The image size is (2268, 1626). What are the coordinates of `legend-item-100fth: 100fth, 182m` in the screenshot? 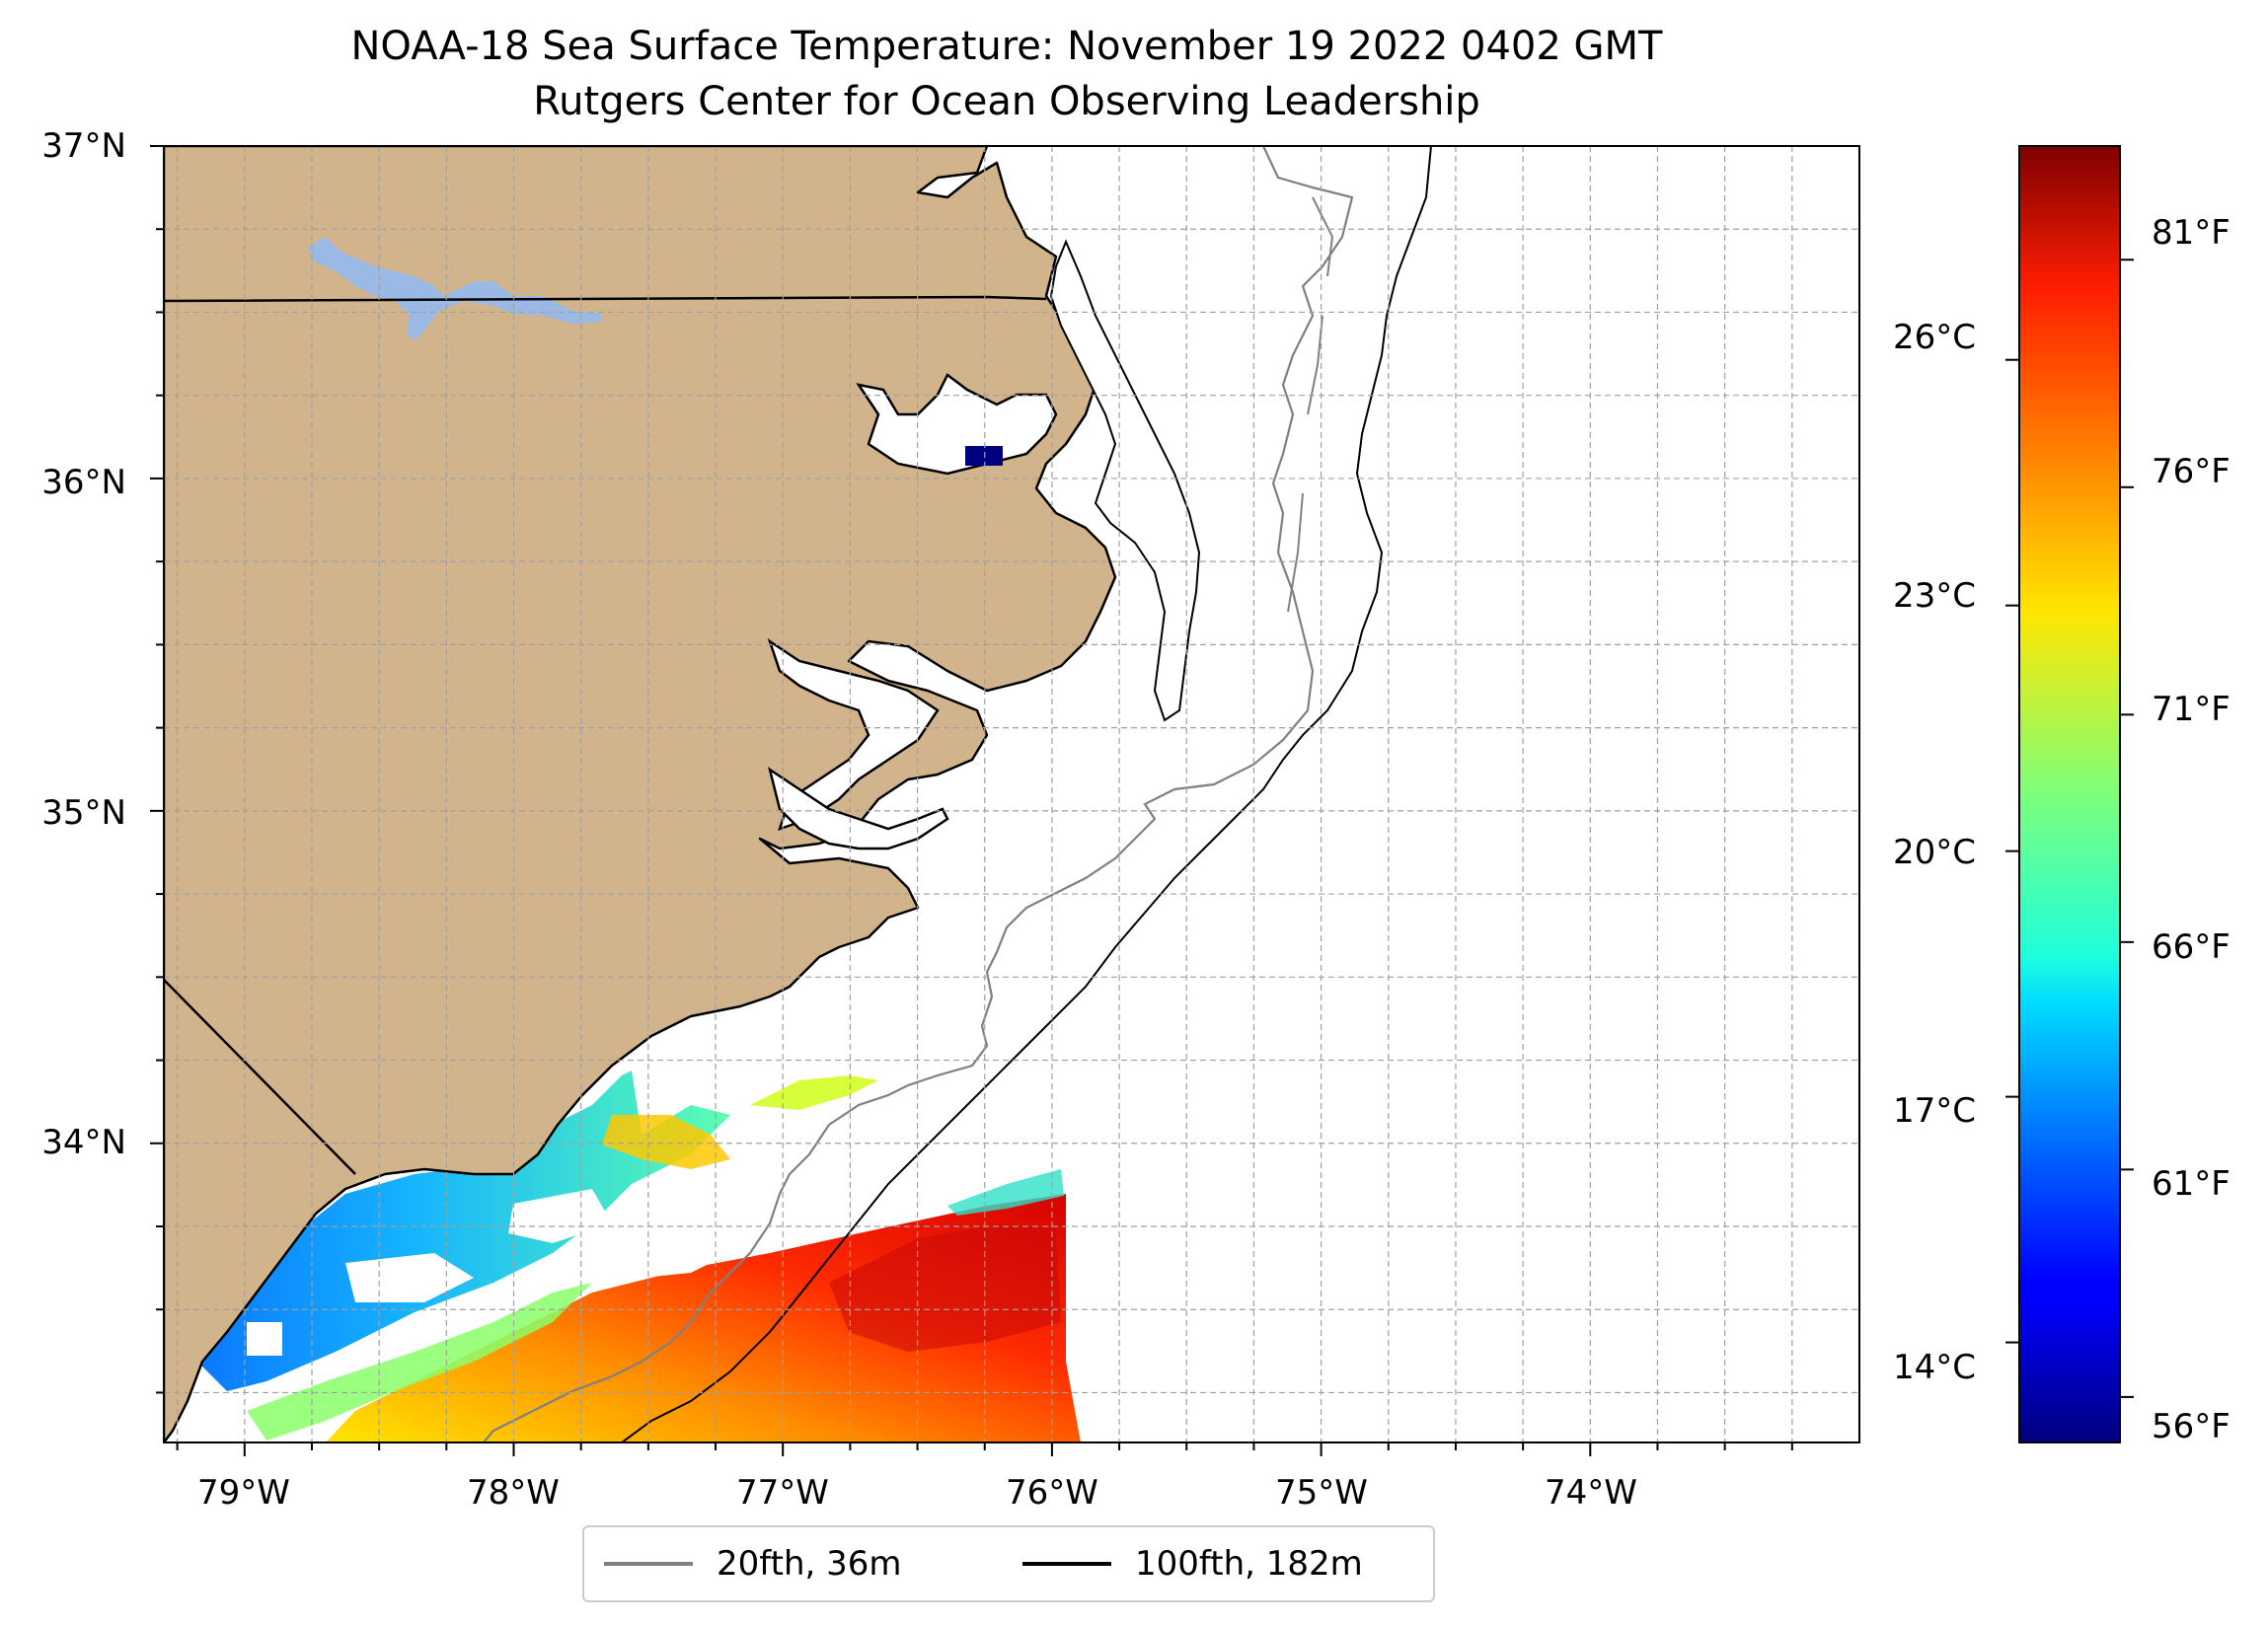 It's located at (1193, 1563).